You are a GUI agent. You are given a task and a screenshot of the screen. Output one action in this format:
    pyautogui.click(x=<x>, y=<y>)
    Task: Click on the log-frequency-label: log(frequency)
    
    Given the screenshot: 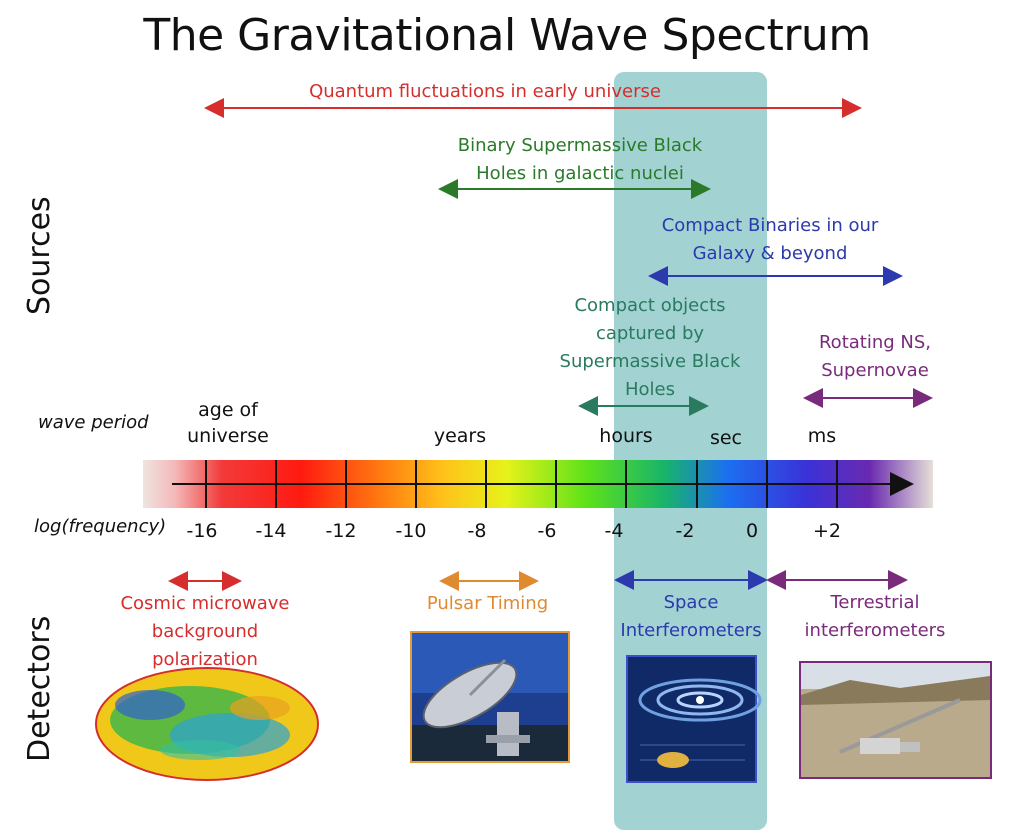 What is the action you would take?
    pyautogui.click(x=100, y=526)
    